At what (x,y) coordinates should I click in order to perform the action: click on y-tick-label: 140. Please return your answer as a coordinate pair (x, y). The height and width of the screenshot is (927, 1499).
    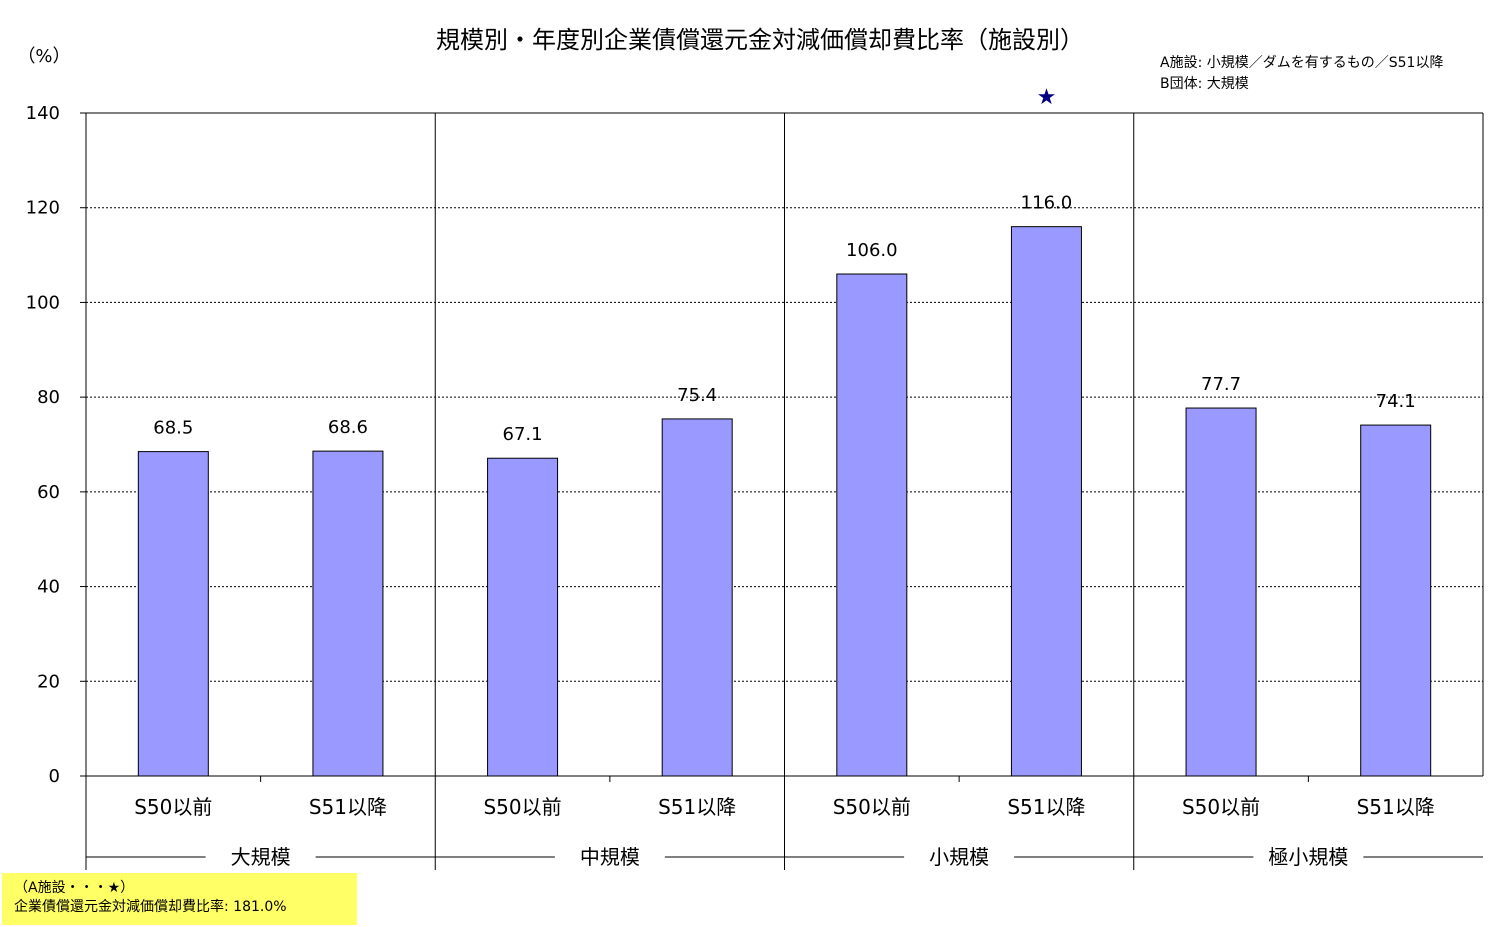
    Looking at the image, I should click on (43, 113).